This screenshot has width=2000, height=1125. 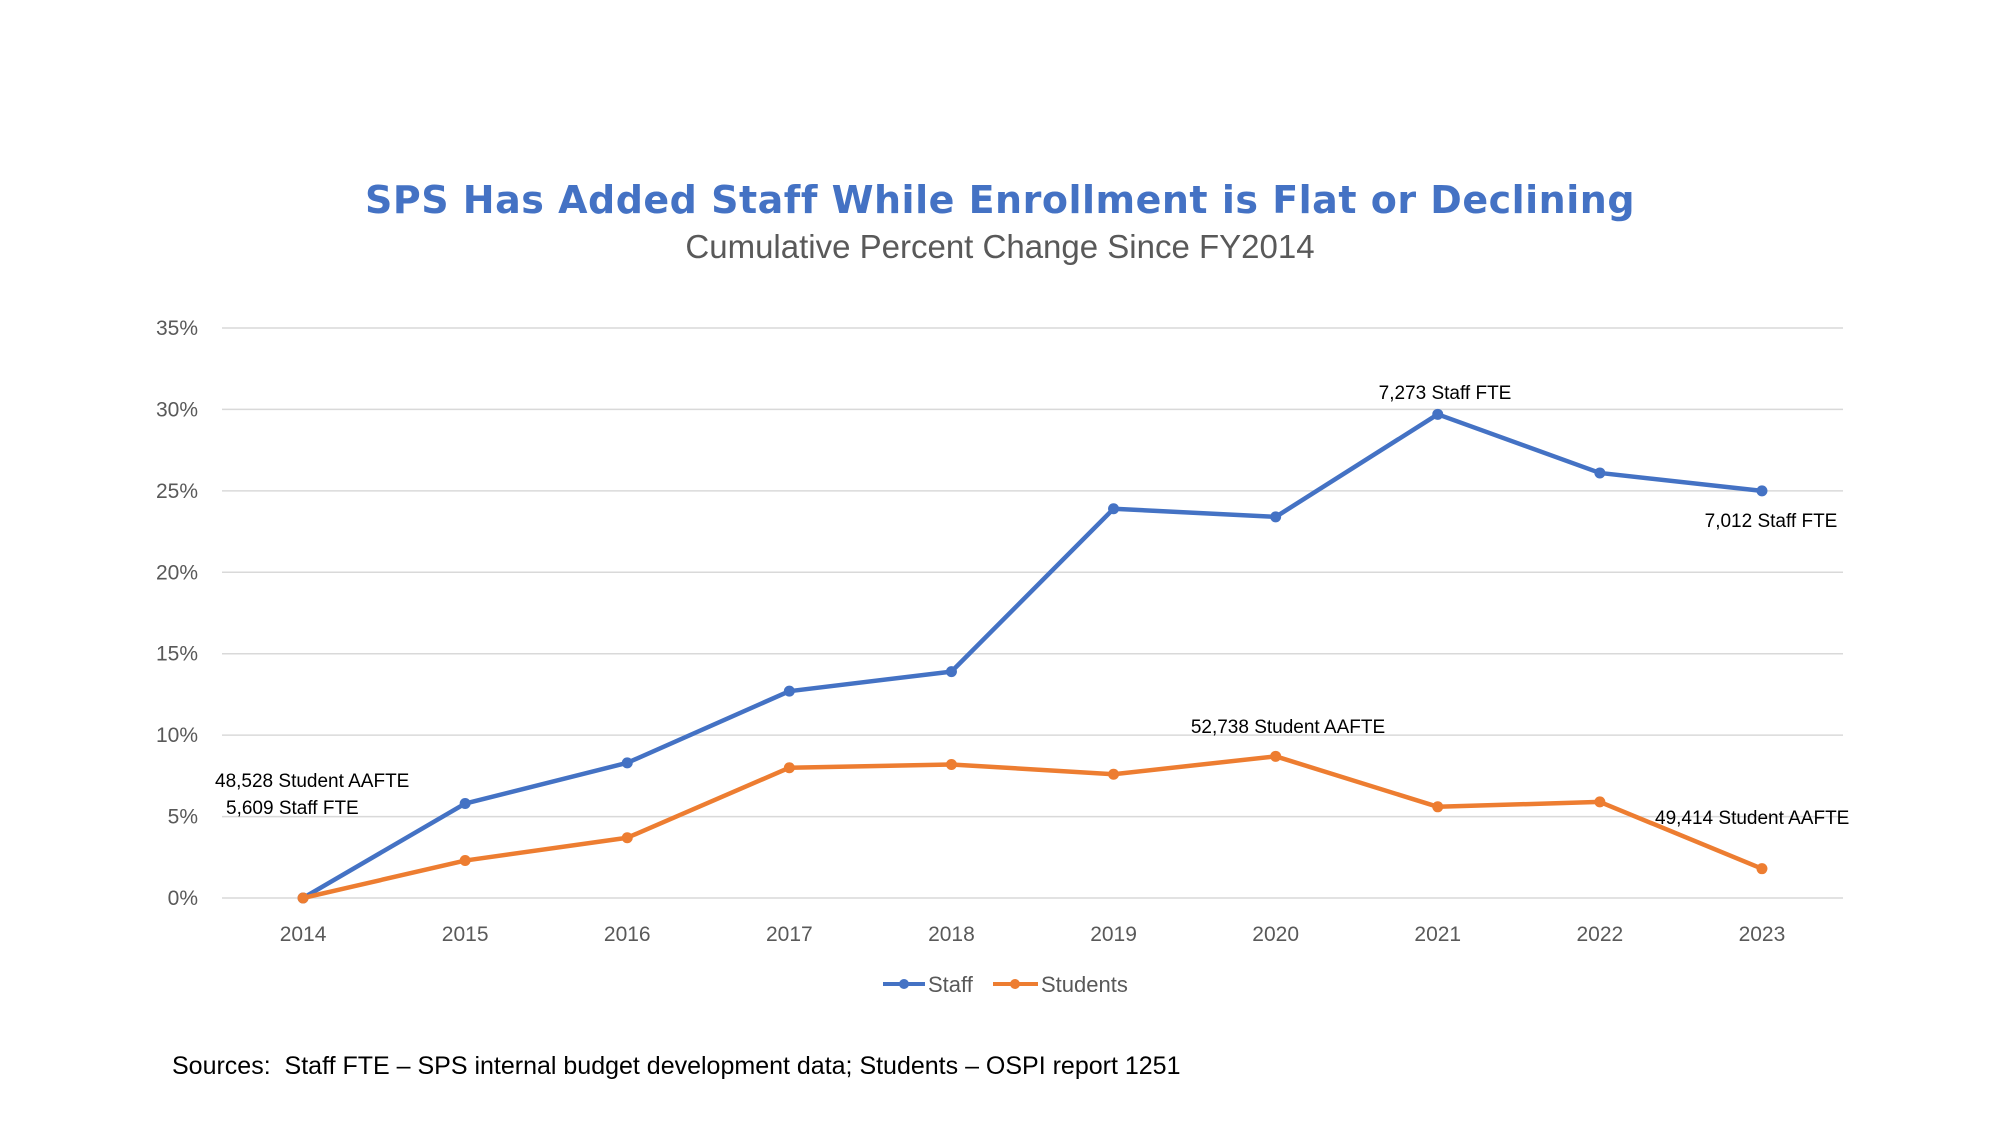 What do you see at coordinates (312, 781) in the screenshot?
I see `annotation-start-students: 48,528 Student AAFTE` at bounding box center [312, 781].